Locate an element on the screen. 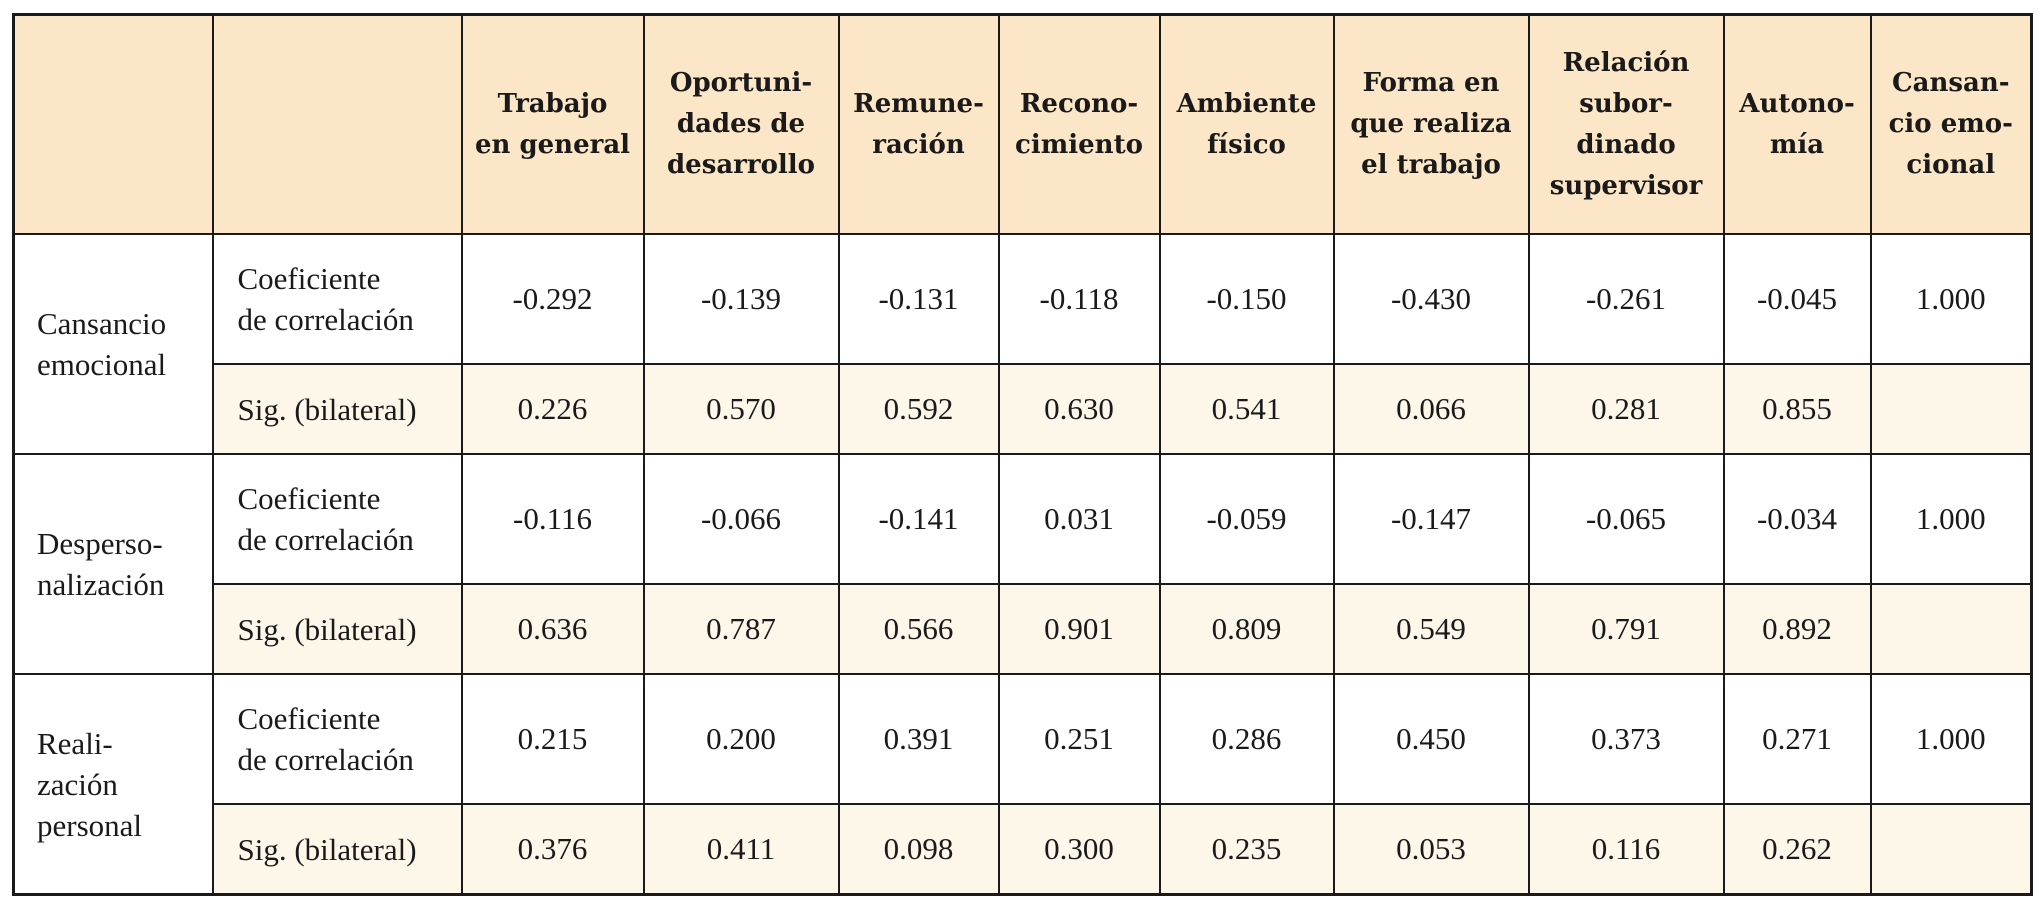 Image resolution: width=2044 pixels, height=914 pixels. value-cell: 0.031 is located at coordinates (1079, 519).